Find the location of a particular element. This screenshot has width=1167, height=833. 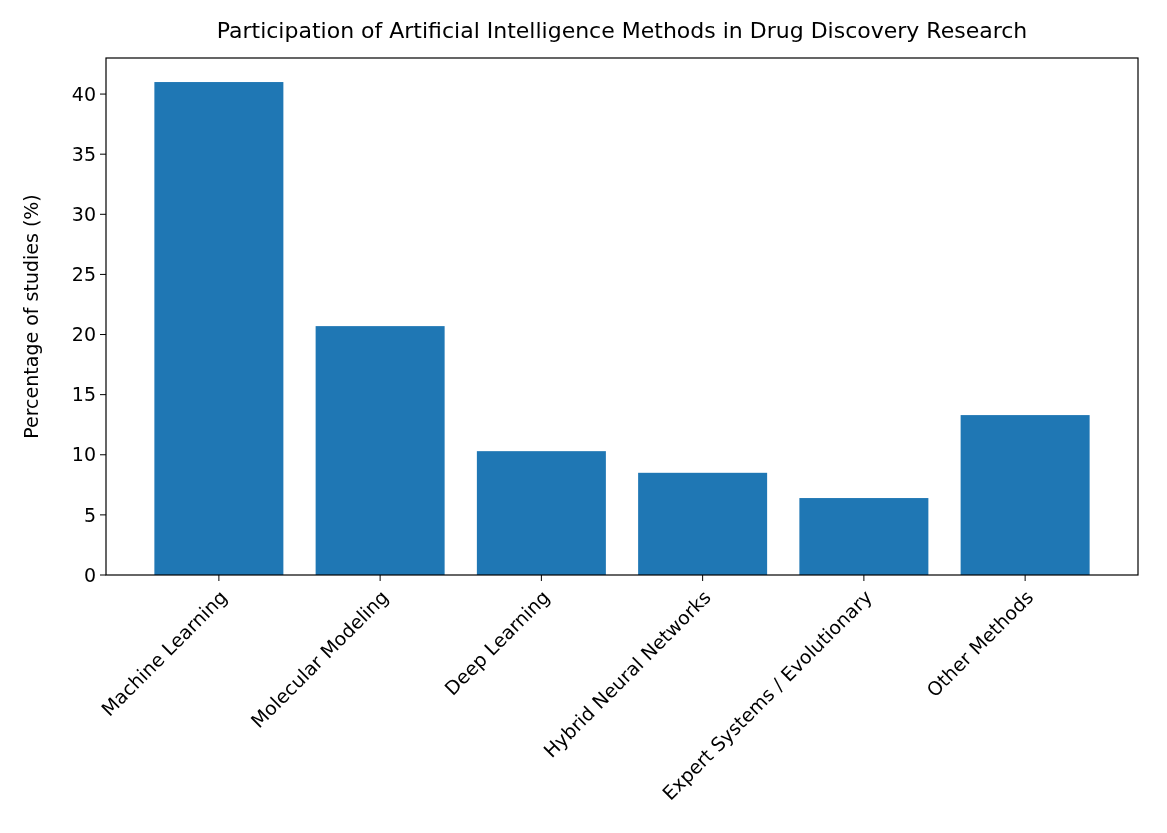

chart-title: Participation of Artificial Intelligence Methods in Drug Discovery Research is located at coordinates (622, 30).